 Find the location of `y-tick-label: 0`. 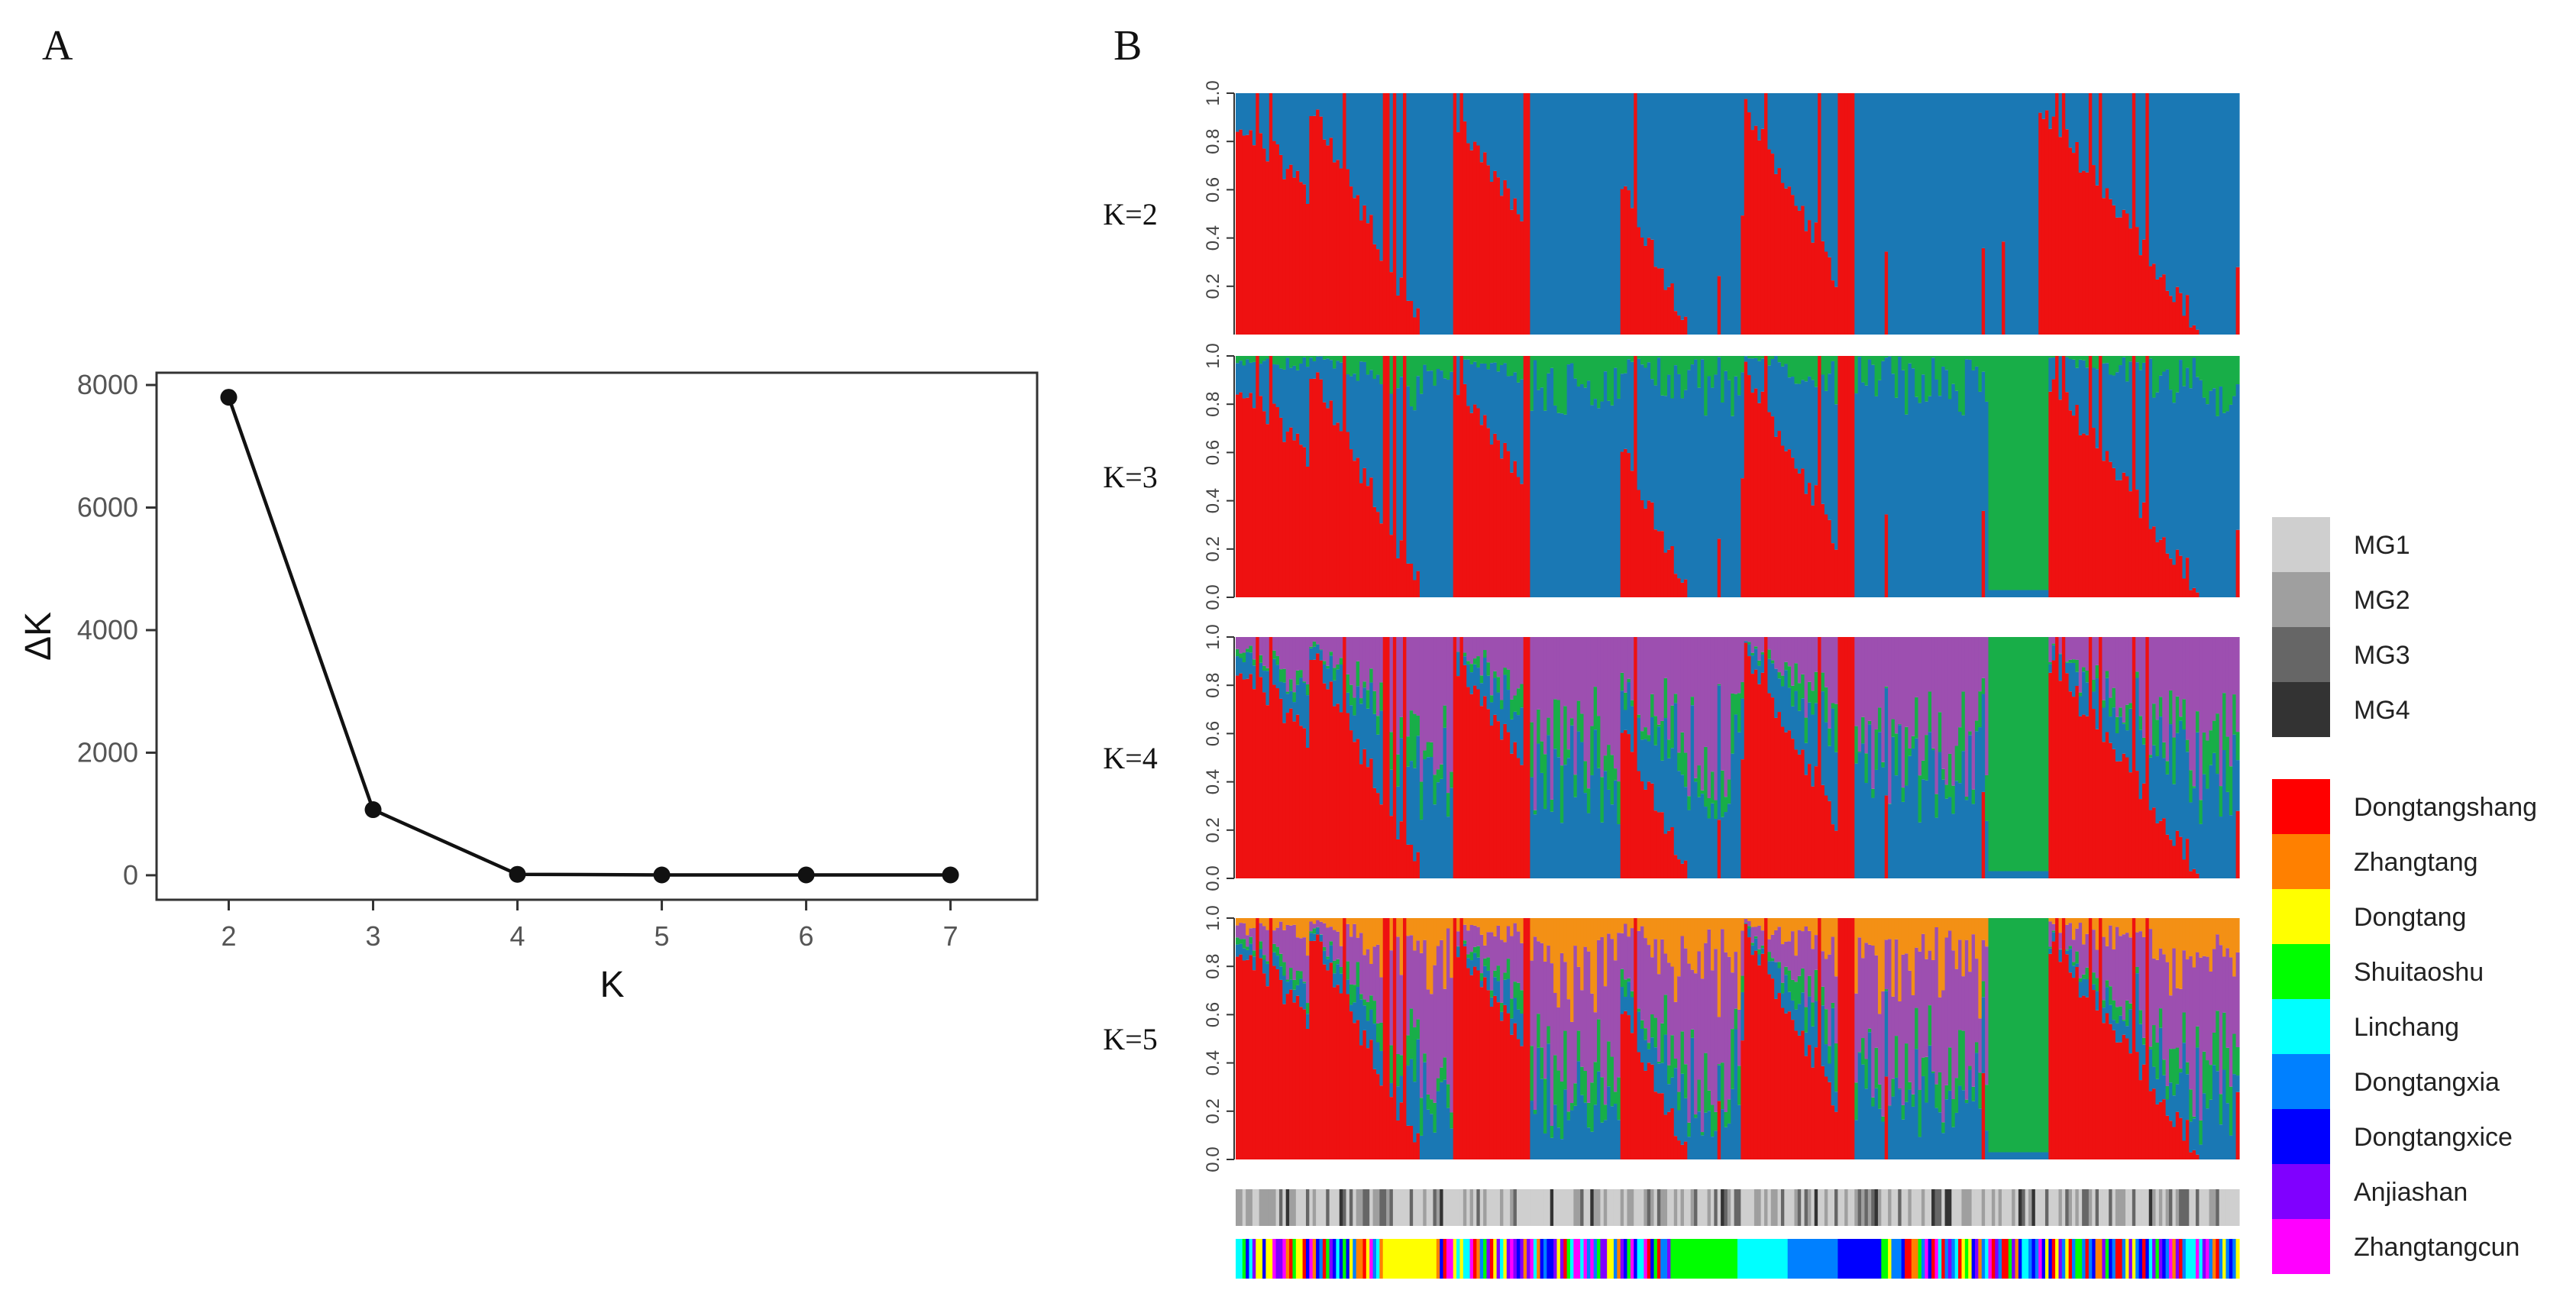

y-tick-label: 0 is located at coordinates (130, 875).